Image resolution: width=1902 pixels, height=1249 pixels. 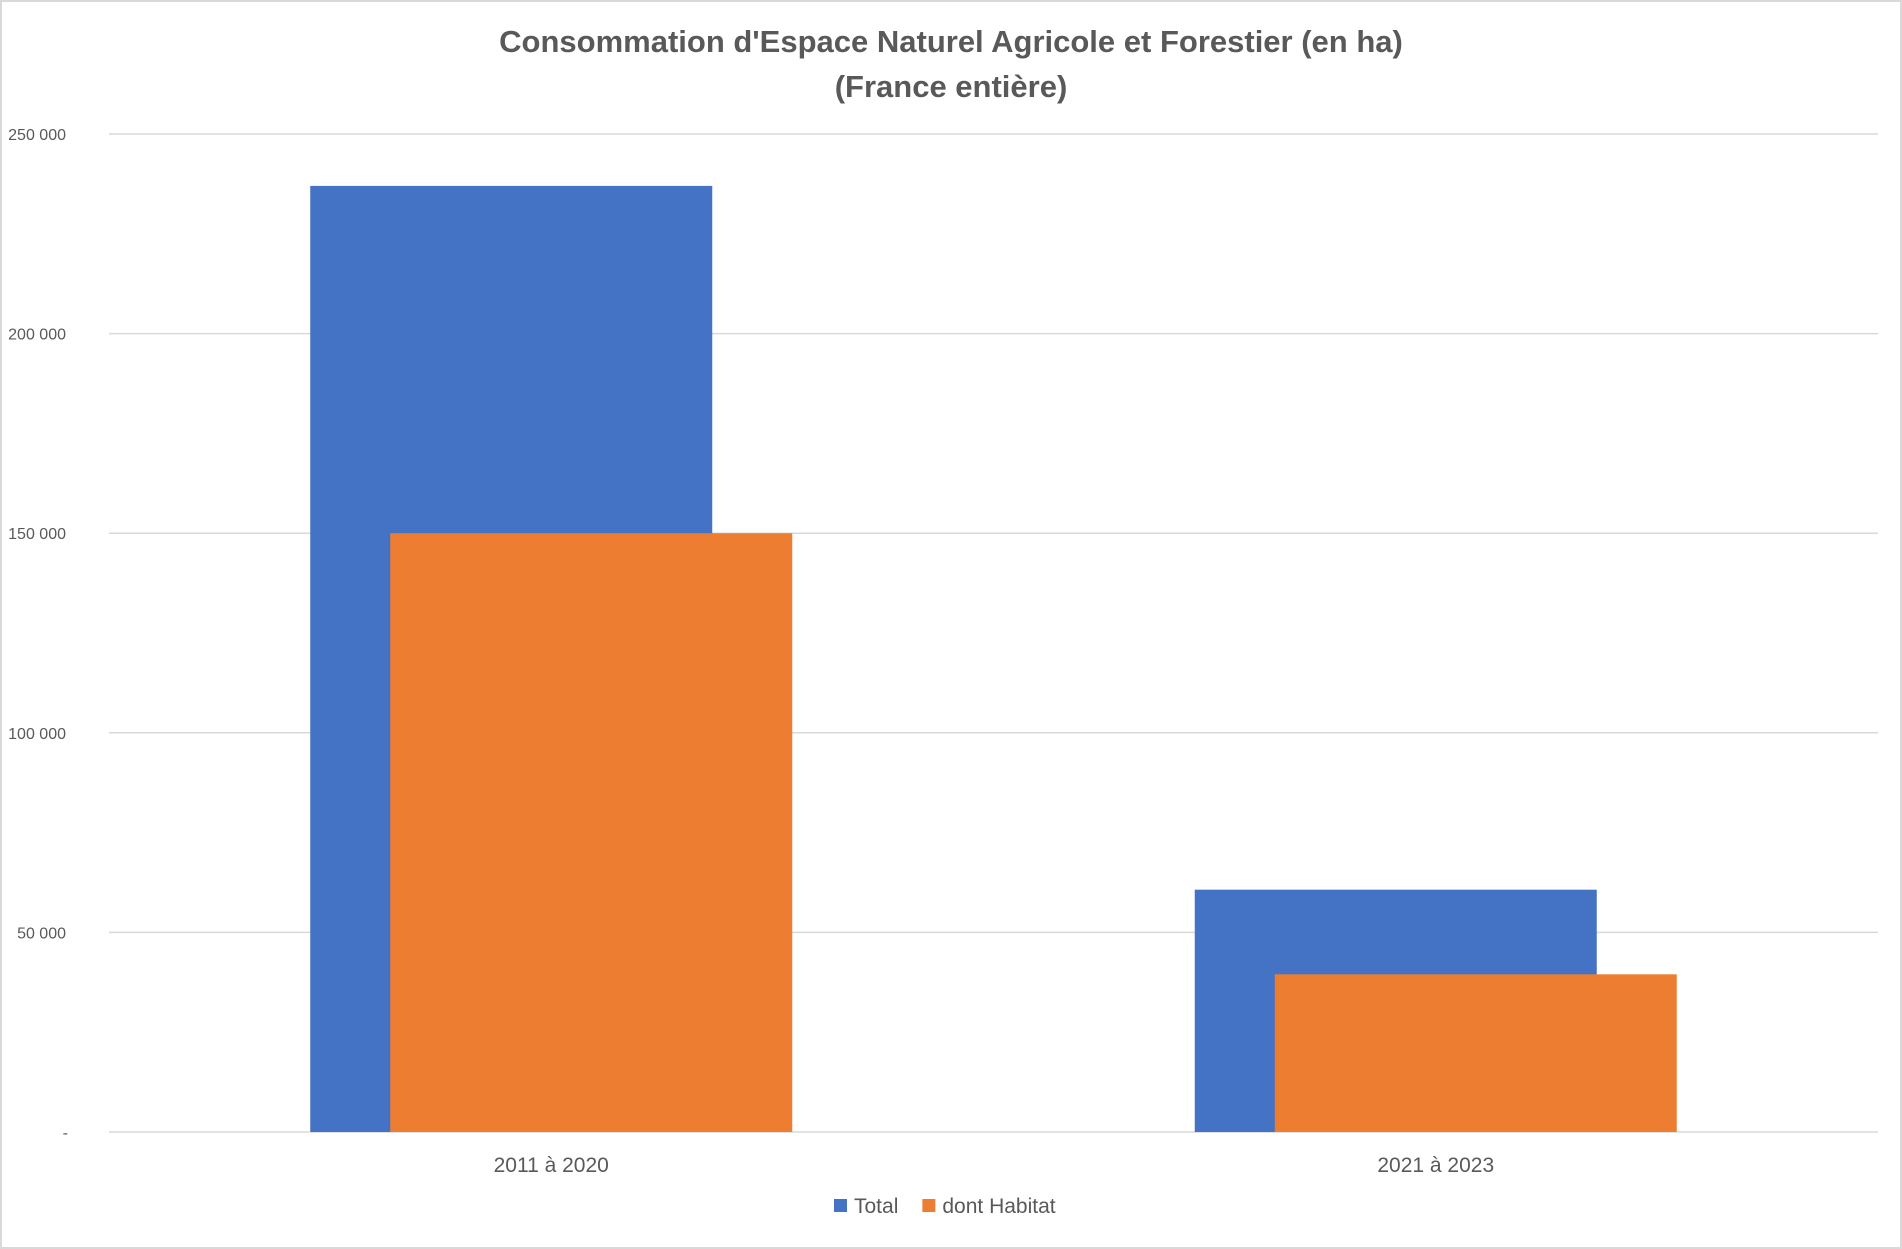 I want to click on x-category-label: 2021 à 2023, so click(x=1435, y=1165).